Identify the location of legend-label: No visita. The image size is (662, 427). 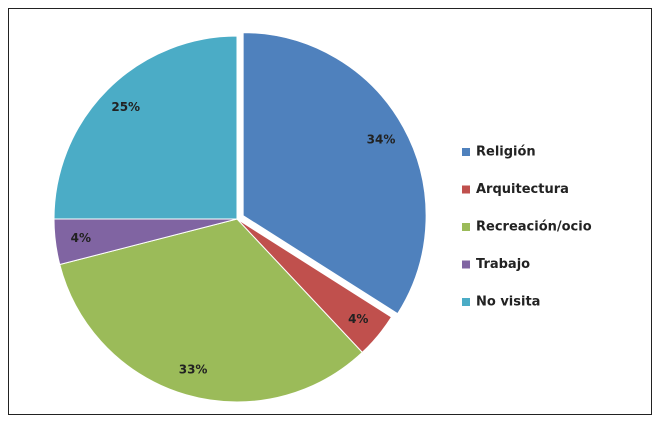
(508, 302).